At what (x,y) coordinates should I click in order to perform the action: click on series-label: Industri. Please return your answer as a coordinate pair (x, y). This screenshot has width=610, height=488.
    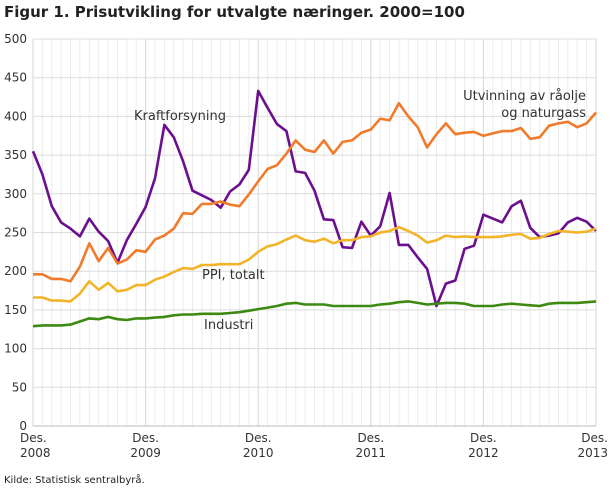
    Looking at the image, I should click on (228, 325).